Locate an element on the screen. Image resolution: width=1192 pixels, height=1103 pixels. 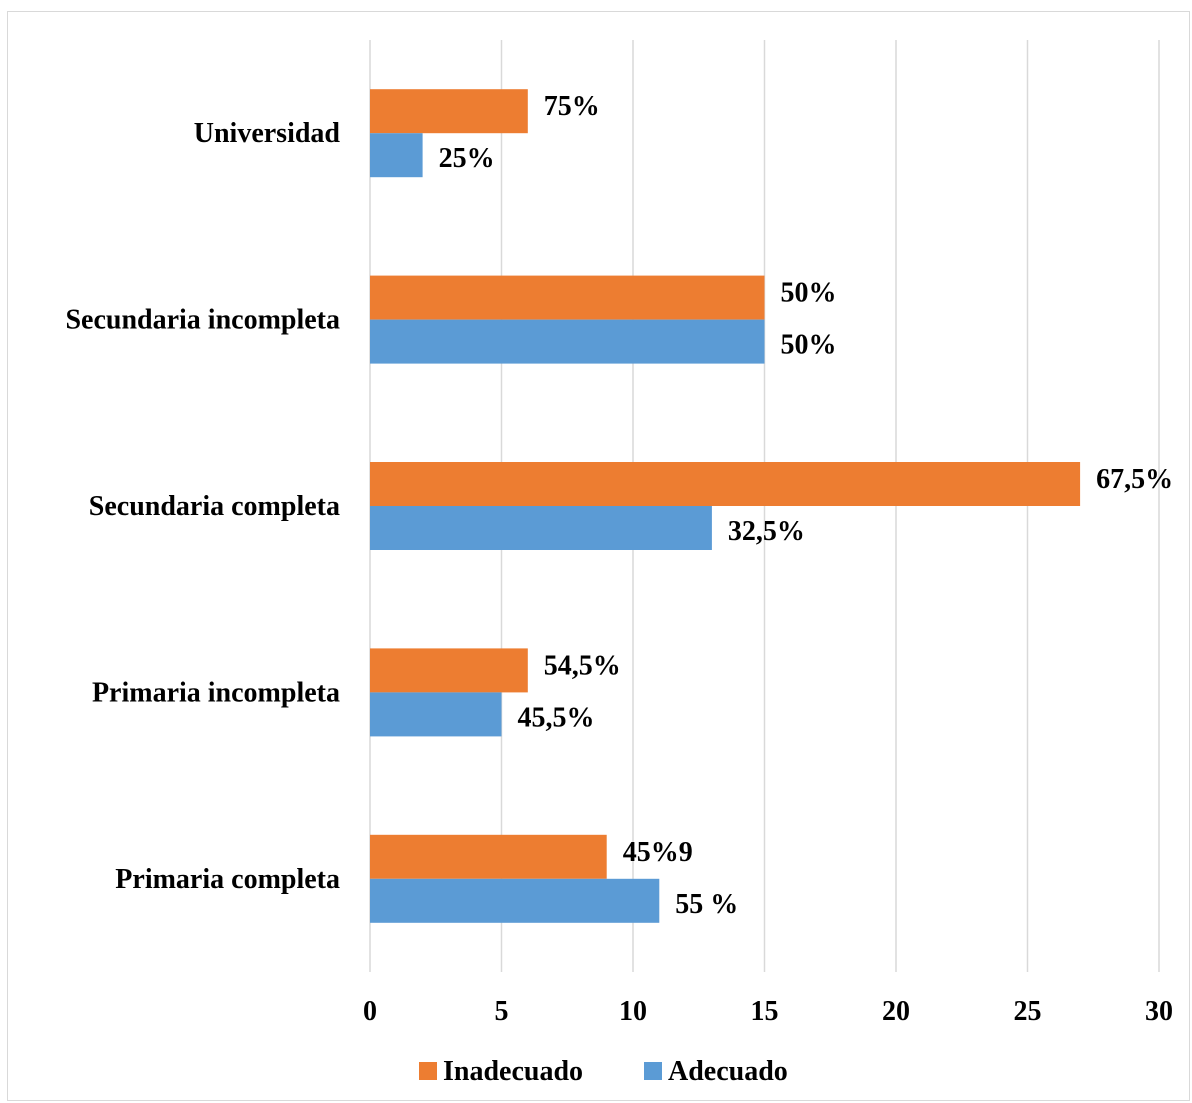
category-label: Primaria completa is located at coordinates (227, 879).